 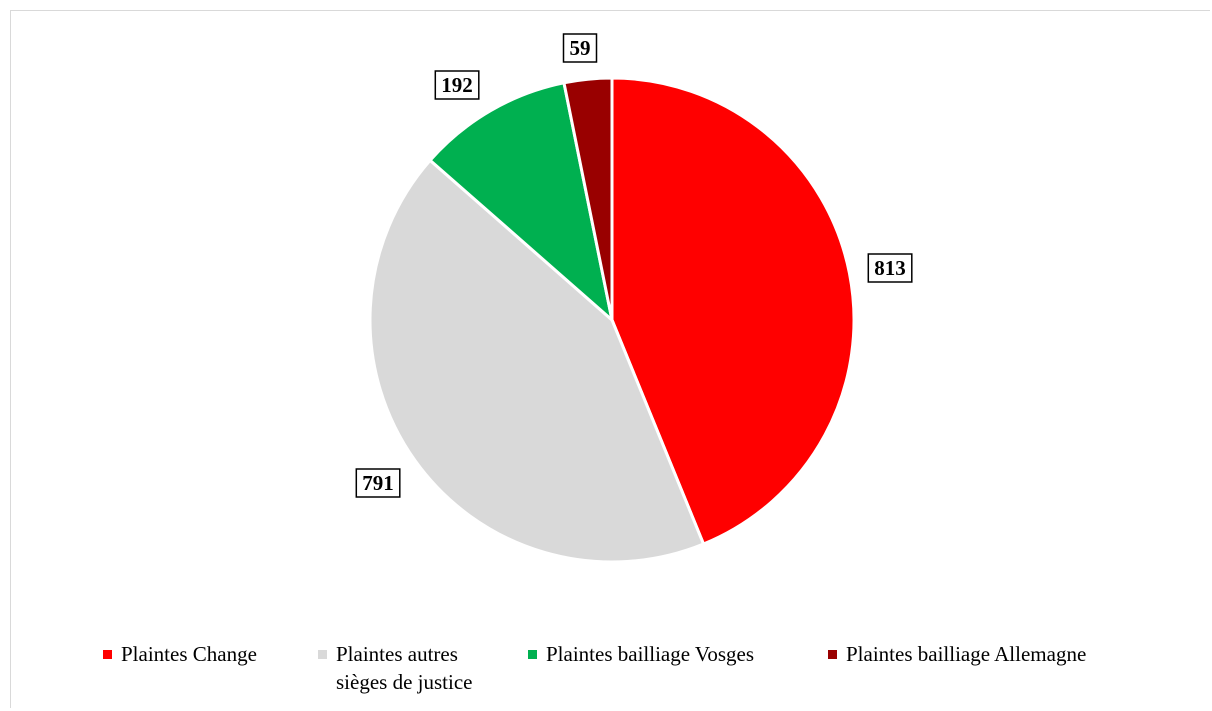 I want to click on legend-item-plaintes-change: Plaintes Change, so click(x=180, y=654).